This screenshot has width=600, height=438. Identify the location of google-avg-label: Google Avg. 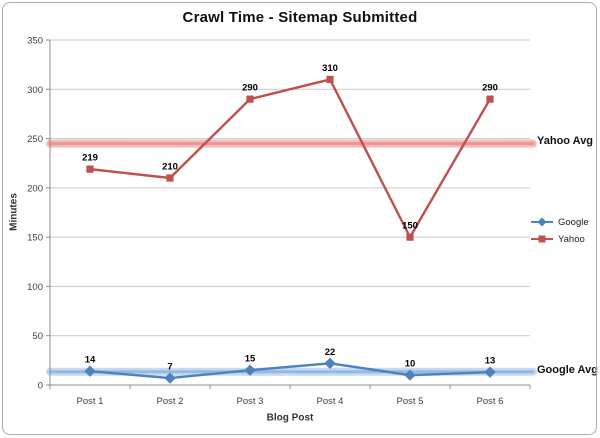
(567, 370).